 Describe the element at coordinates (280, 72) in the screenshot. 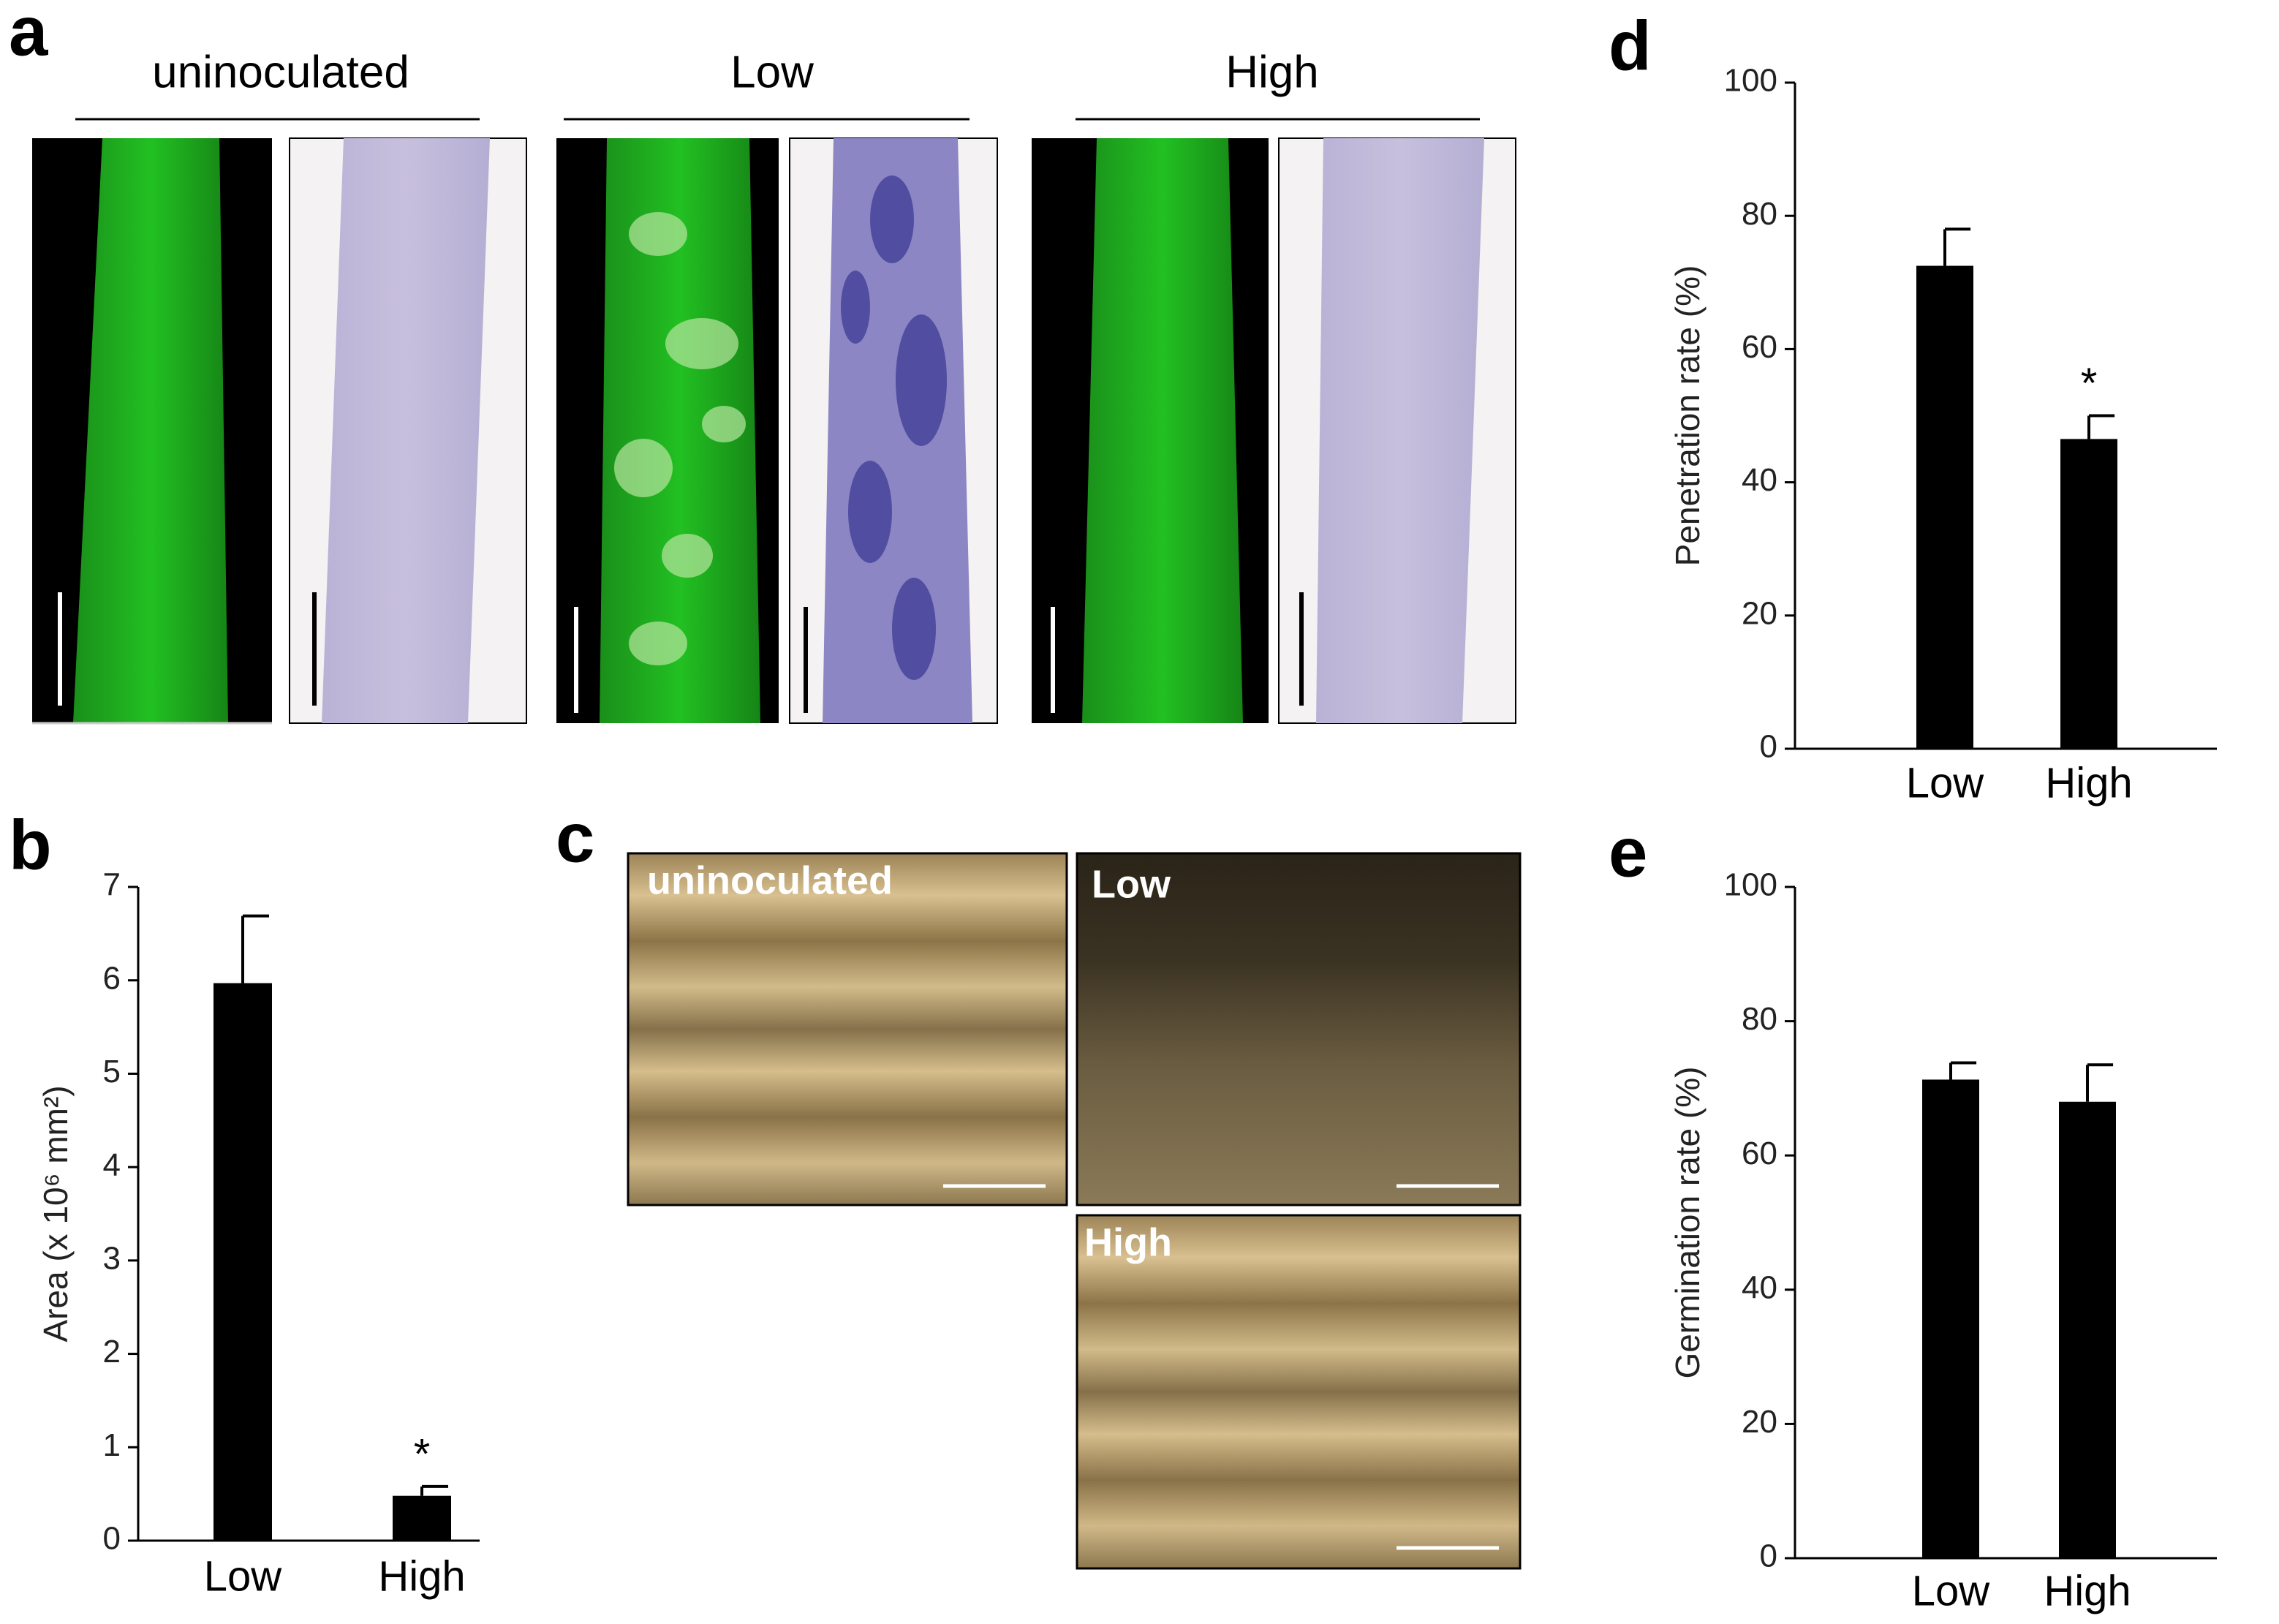

I see `group-label: uninoculated` at that location.